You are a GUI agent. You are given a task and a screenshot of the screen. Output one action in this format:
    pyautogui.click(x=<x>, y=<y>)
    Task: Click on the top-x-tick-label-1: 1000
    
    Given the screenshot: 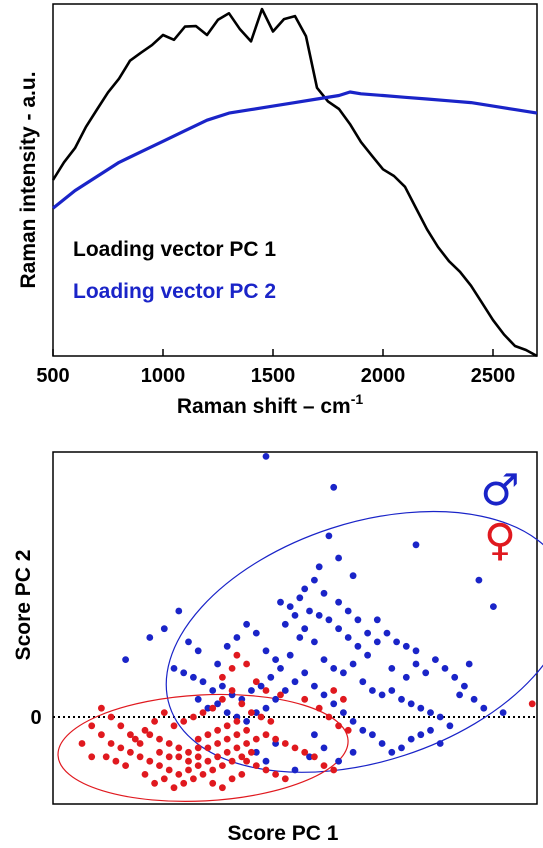 What is the action you would take?
    pyautogui.click(x=163, y=376)
    